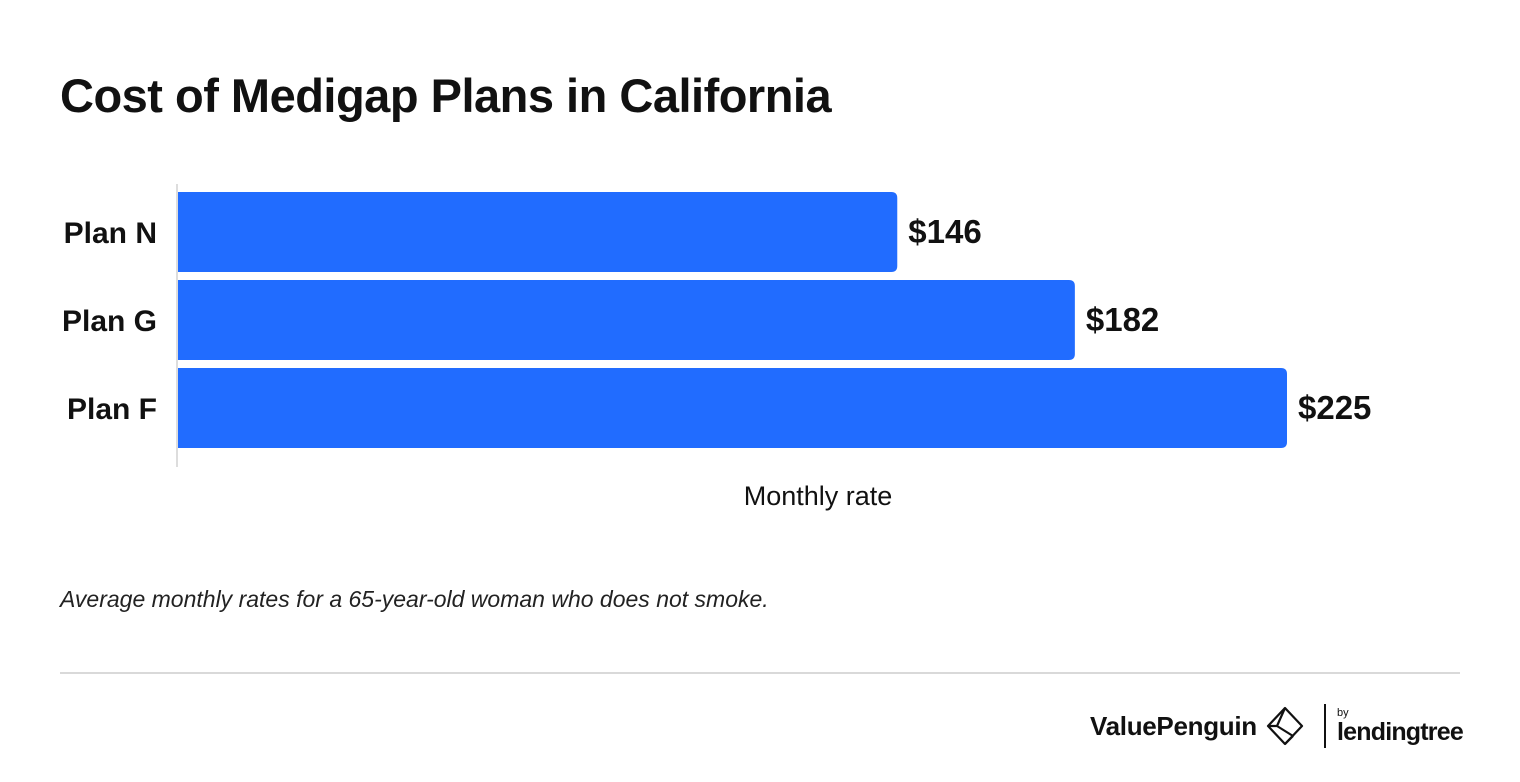  What do you see at coordinates (1284, 726) in the screenshot?
I see `penguin-icon` at bounding box center [1284, 726].